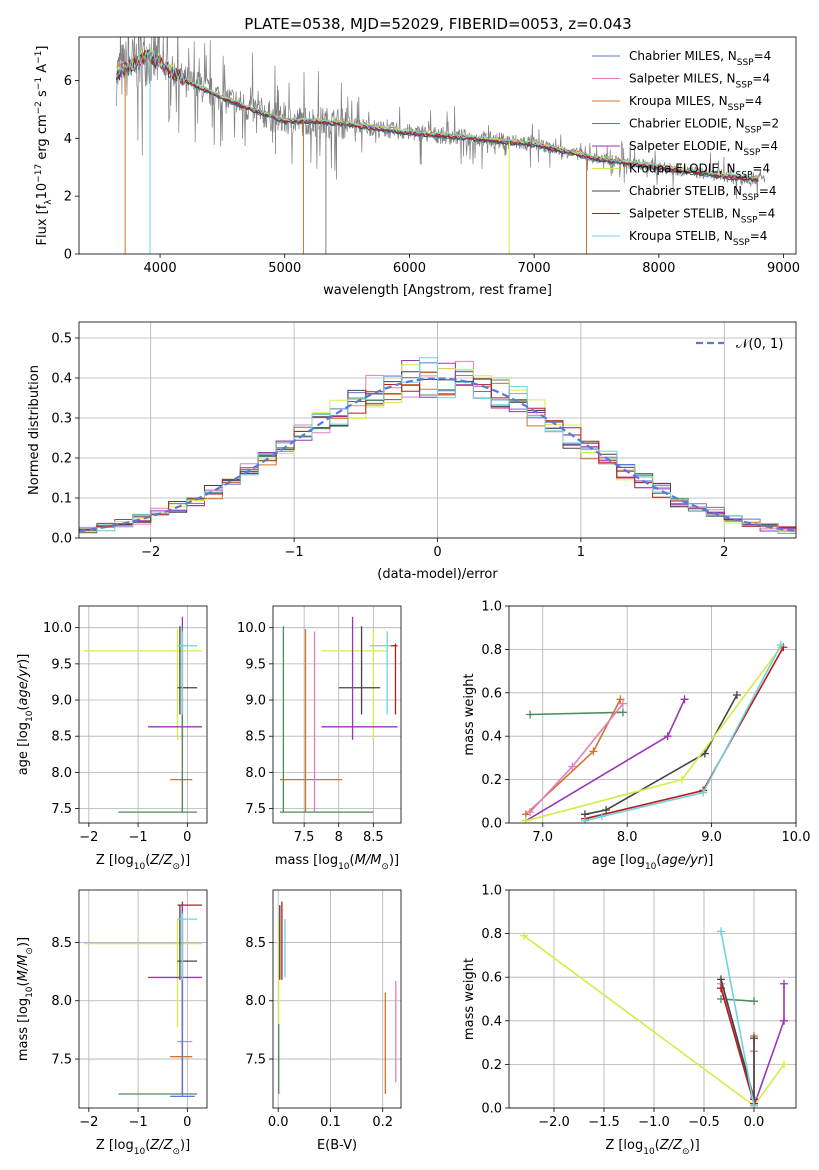 The height and width of the screenshot is (1170, 819). I want to click on x-tick-label: 4000, so click(160, 268).